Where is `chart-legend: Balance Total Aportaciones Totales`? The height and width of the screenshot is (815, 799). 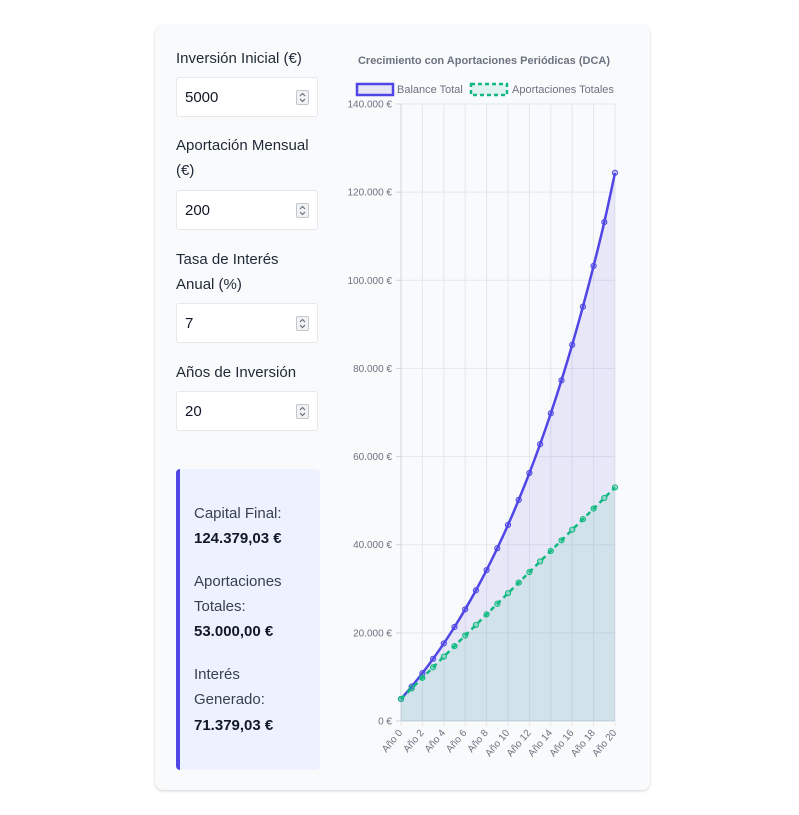 chart-legend: Balance Total Aportaciones Totales is located at coordinates (484, 89).